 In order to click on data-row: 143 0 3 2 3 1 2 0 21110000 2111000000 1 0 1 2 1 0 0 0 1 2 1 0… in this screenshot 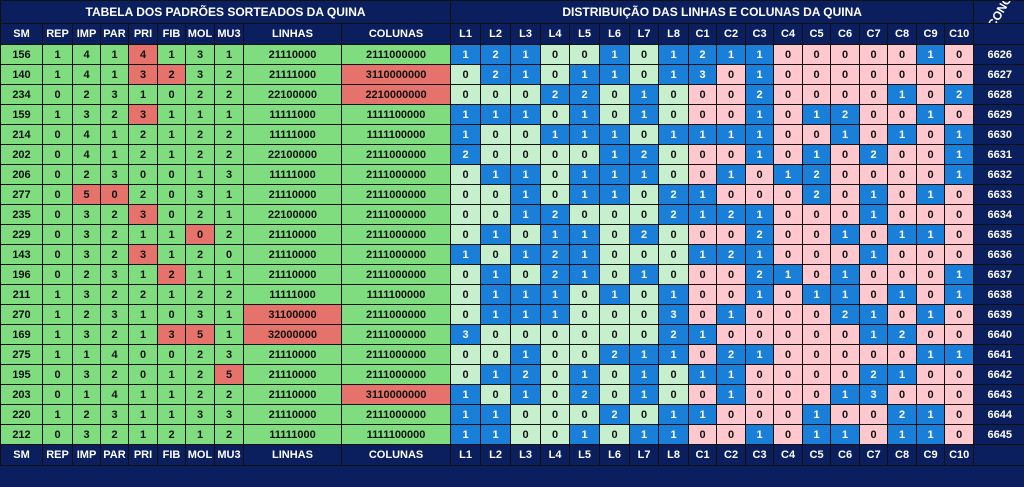, I will do `click(512, 254)`.